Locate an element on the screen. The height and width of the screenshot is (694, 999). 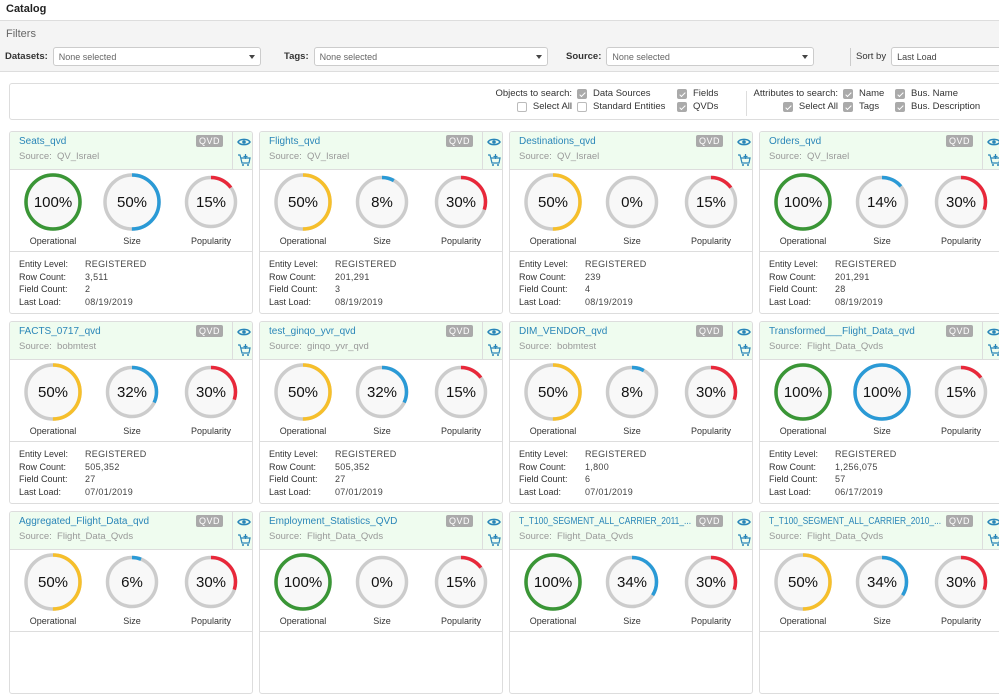
detail-value: 505,352 is located at coordinates (102, 466).